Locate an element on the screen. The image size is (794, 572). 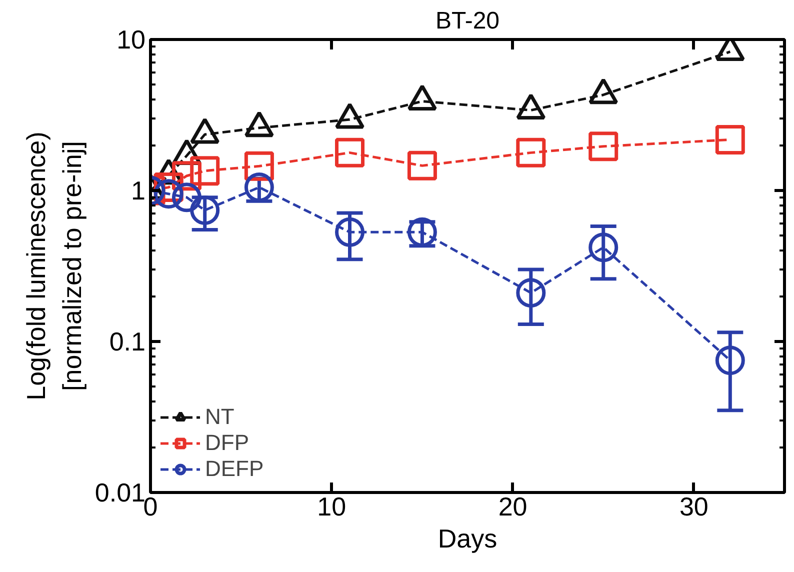
x-axis-title: Days is located at coordinates (468, 539).